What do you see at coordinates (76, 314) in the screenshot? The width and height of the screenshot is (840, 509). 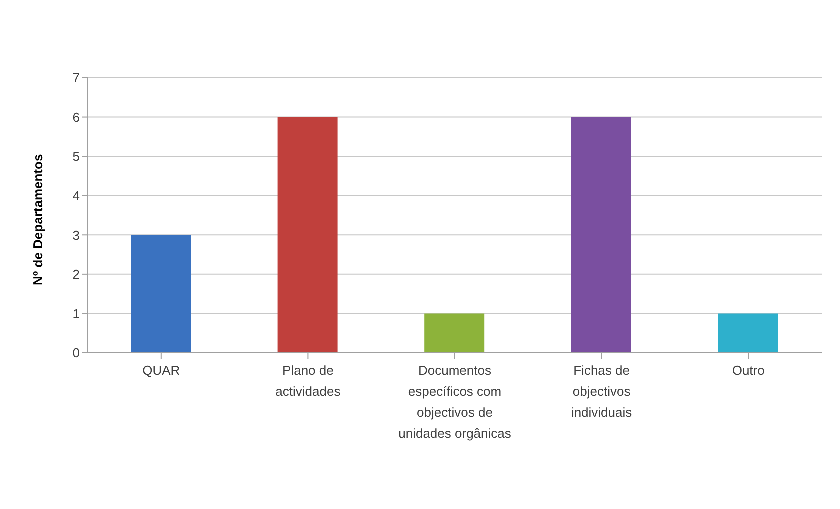 I see `y-tick-label: 1` at bounding box center [76, 314].